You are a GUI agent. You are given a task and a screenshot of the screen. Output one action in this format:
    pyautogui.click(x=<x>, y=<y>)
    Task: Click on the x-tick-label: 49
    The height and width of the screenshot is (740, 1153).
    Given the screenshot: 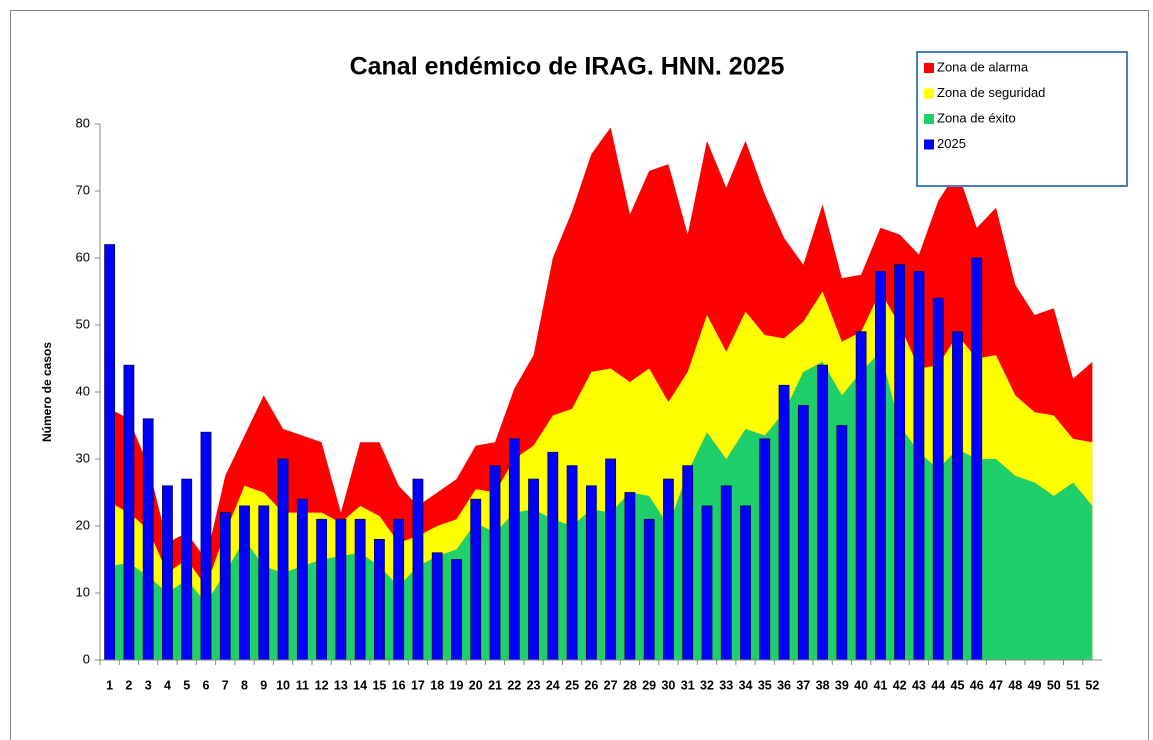 What is the action you would take?
    pyautogui.click(x=1035, y=685)
    